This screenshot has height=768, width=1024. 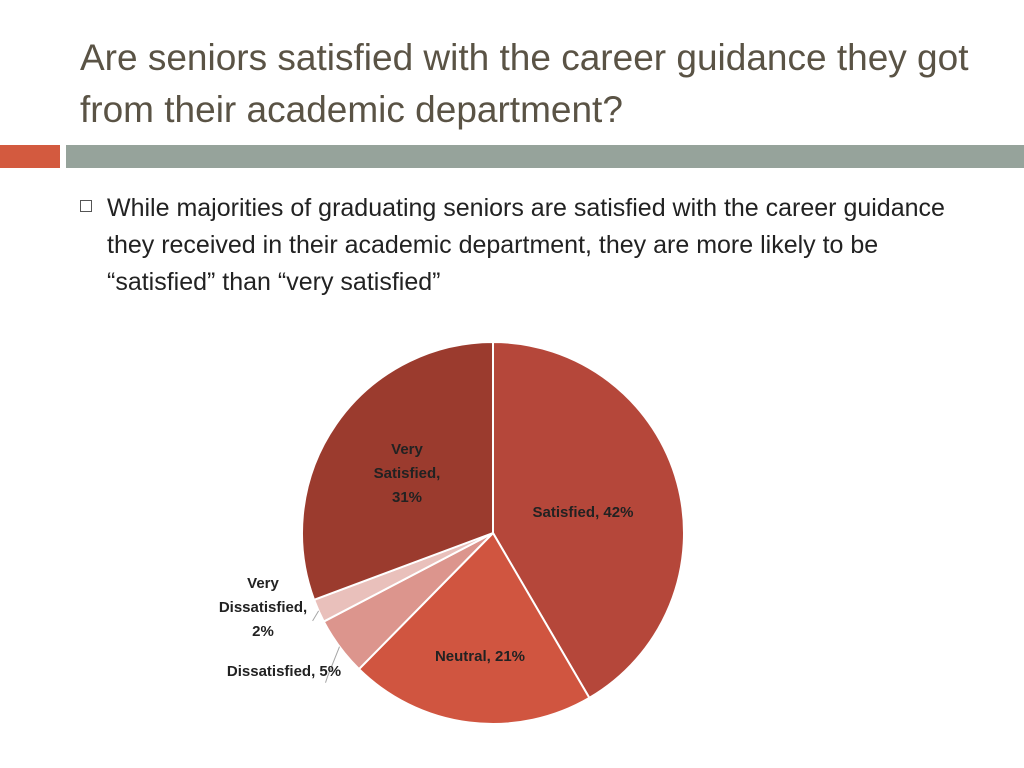 I want to click on accent-bar-orange, so click(x=30, y=156).